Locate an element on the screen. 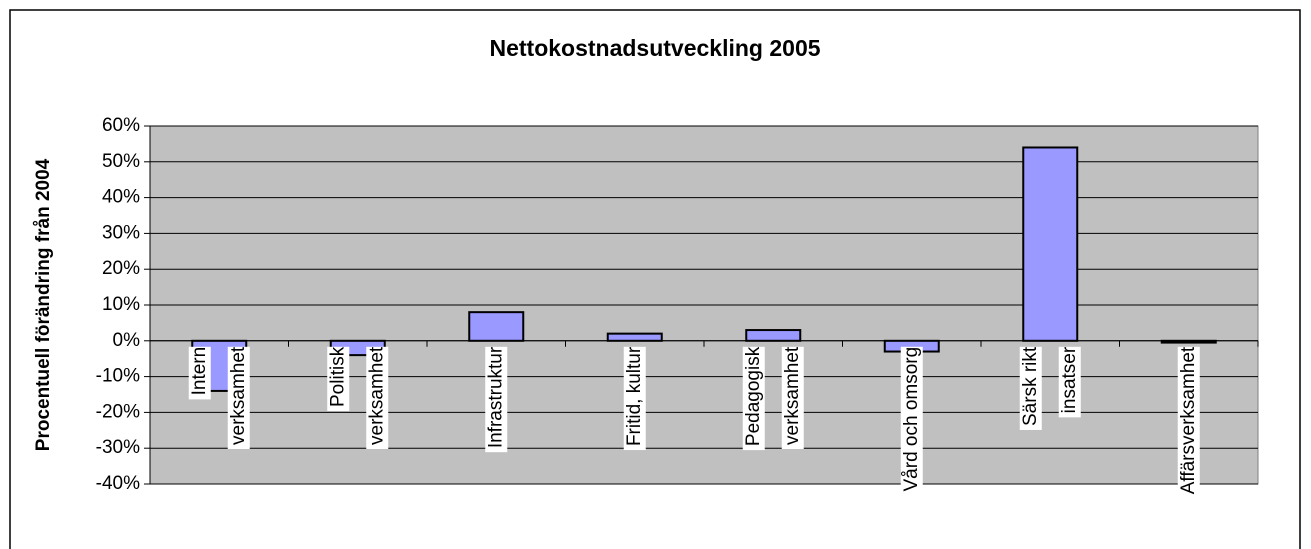 The width and height of the screenshot is (1311, 549). x-tick-label: Särsk rikt is located at coordinates (1030, 386).